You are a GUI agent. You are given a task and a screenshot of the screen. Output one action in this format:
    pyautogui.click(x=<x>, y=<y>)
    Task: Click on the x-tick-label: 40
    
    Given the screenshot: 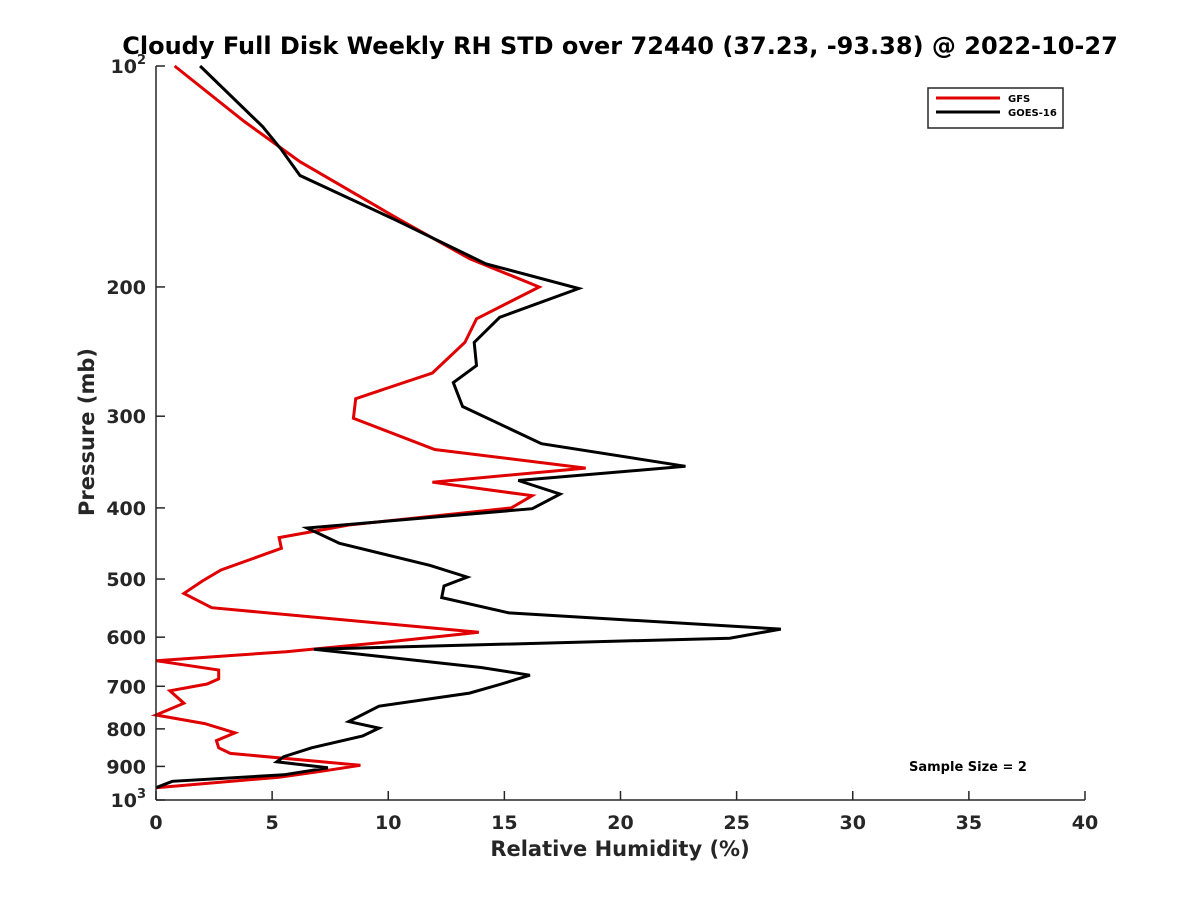 What is the action you would take?
    pyautogui.click(x=1085, y=823)
    